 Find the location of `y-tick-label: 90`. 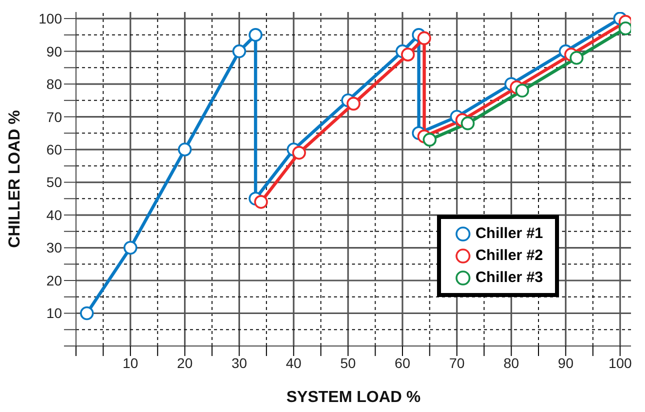

y-tick-label: 90 is located at coordinates (54, 51).